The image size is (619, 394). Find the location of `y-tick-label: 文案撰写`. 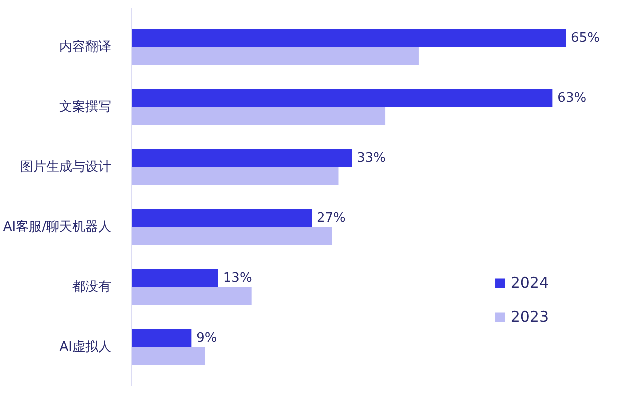

y-tick-label: 文案撰写 is located at coordinates (86, 107).